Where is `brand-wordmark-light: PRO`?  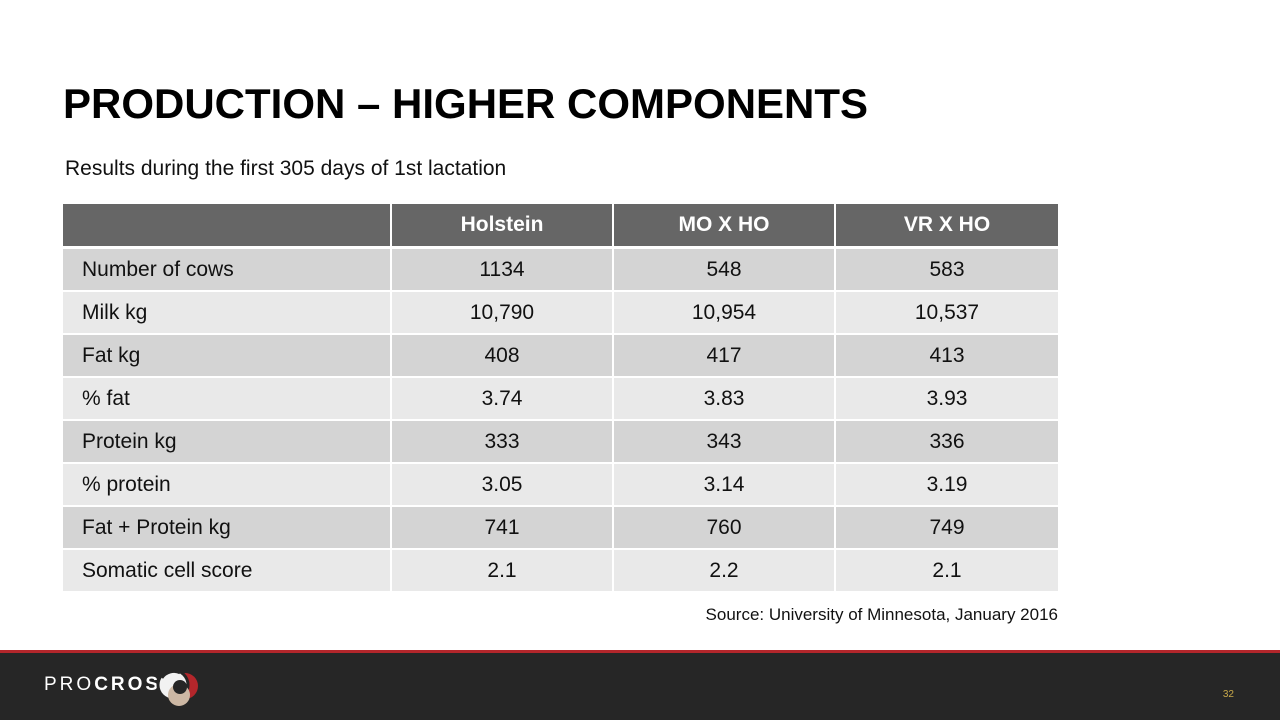
brand-wordmark-light: PRO is located at coordinates (69, 684).